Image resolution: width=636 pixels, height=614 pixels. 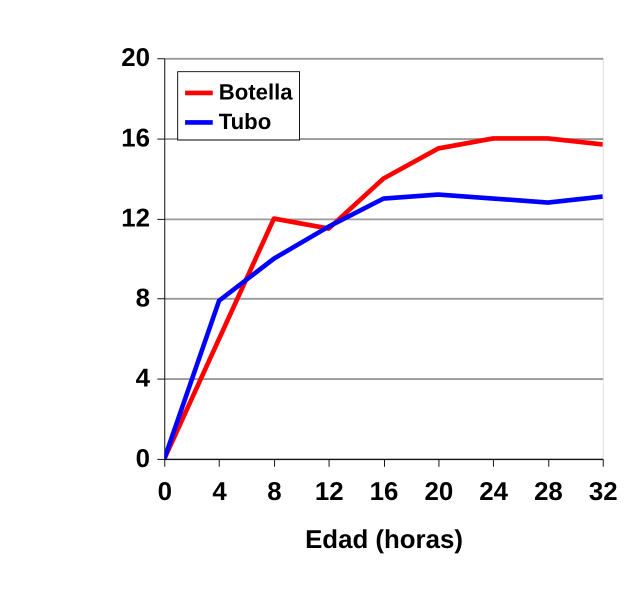 What do you see at coordinates (274, 492) in the screenshot?
I see `x-tick-label: 8` at bounding box center [274, 492].